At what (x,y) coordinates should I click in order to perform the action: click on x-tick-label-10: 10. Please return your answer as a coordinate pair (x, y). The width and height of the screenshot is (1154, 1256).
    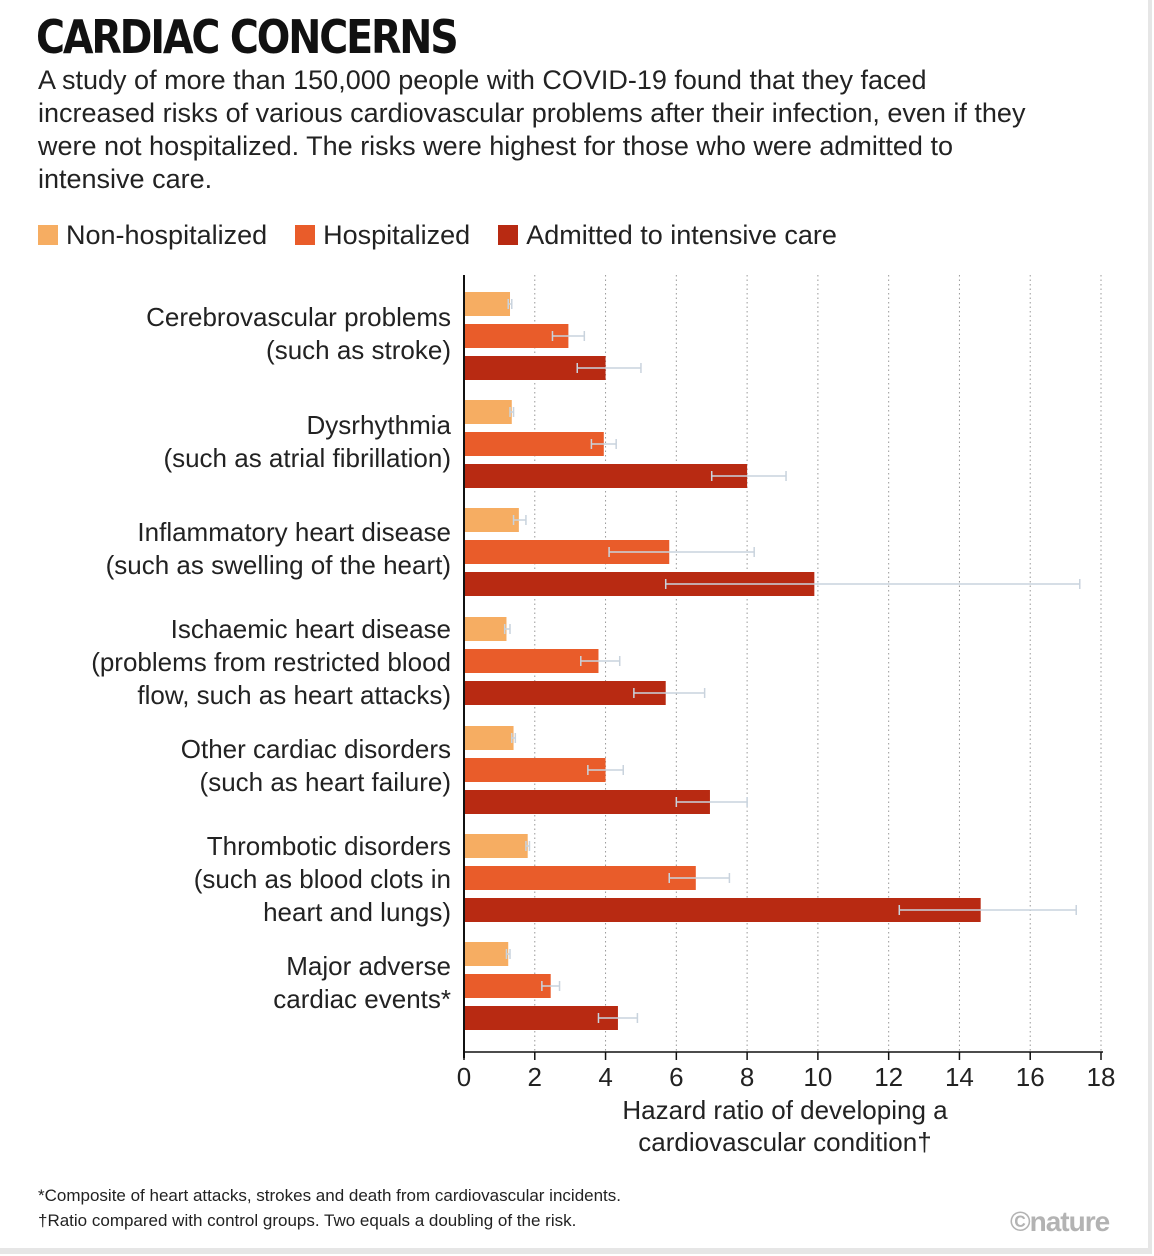
    Looking at the image, I should click on (817, 1077).